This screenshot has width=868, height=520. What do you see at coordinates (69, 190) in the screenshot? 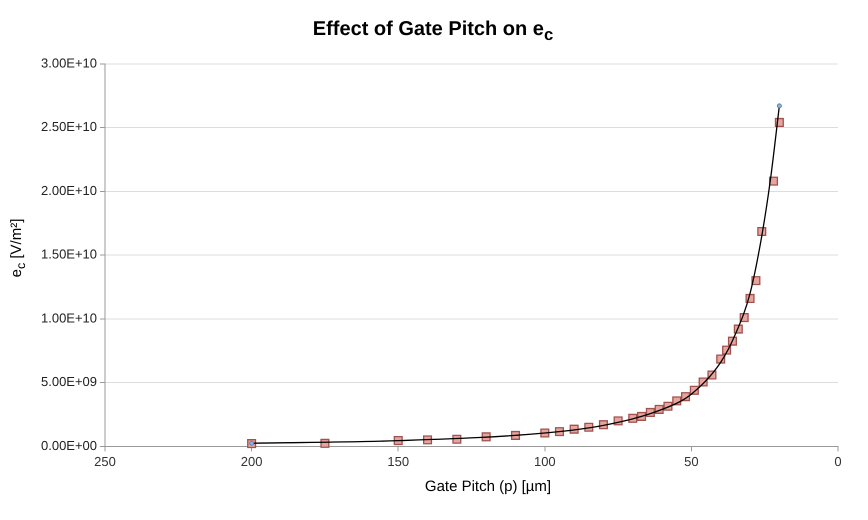
I see `y-tick-label: 2.00E+10` at bounding box center [69, 190].